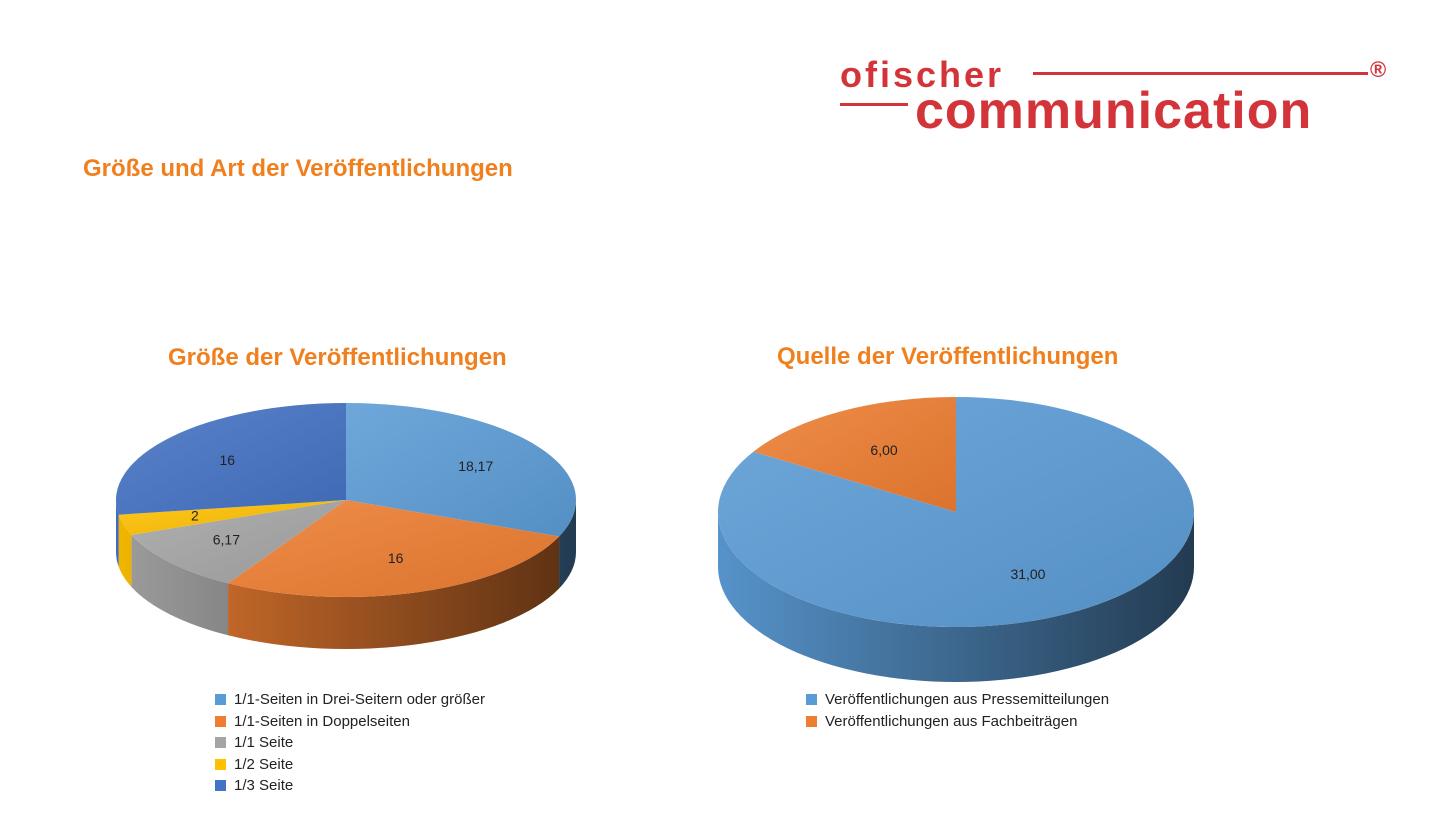  I want to click on legend-label: Veröffentlichungen aus Fachbeiträgen, so click(951, 721).